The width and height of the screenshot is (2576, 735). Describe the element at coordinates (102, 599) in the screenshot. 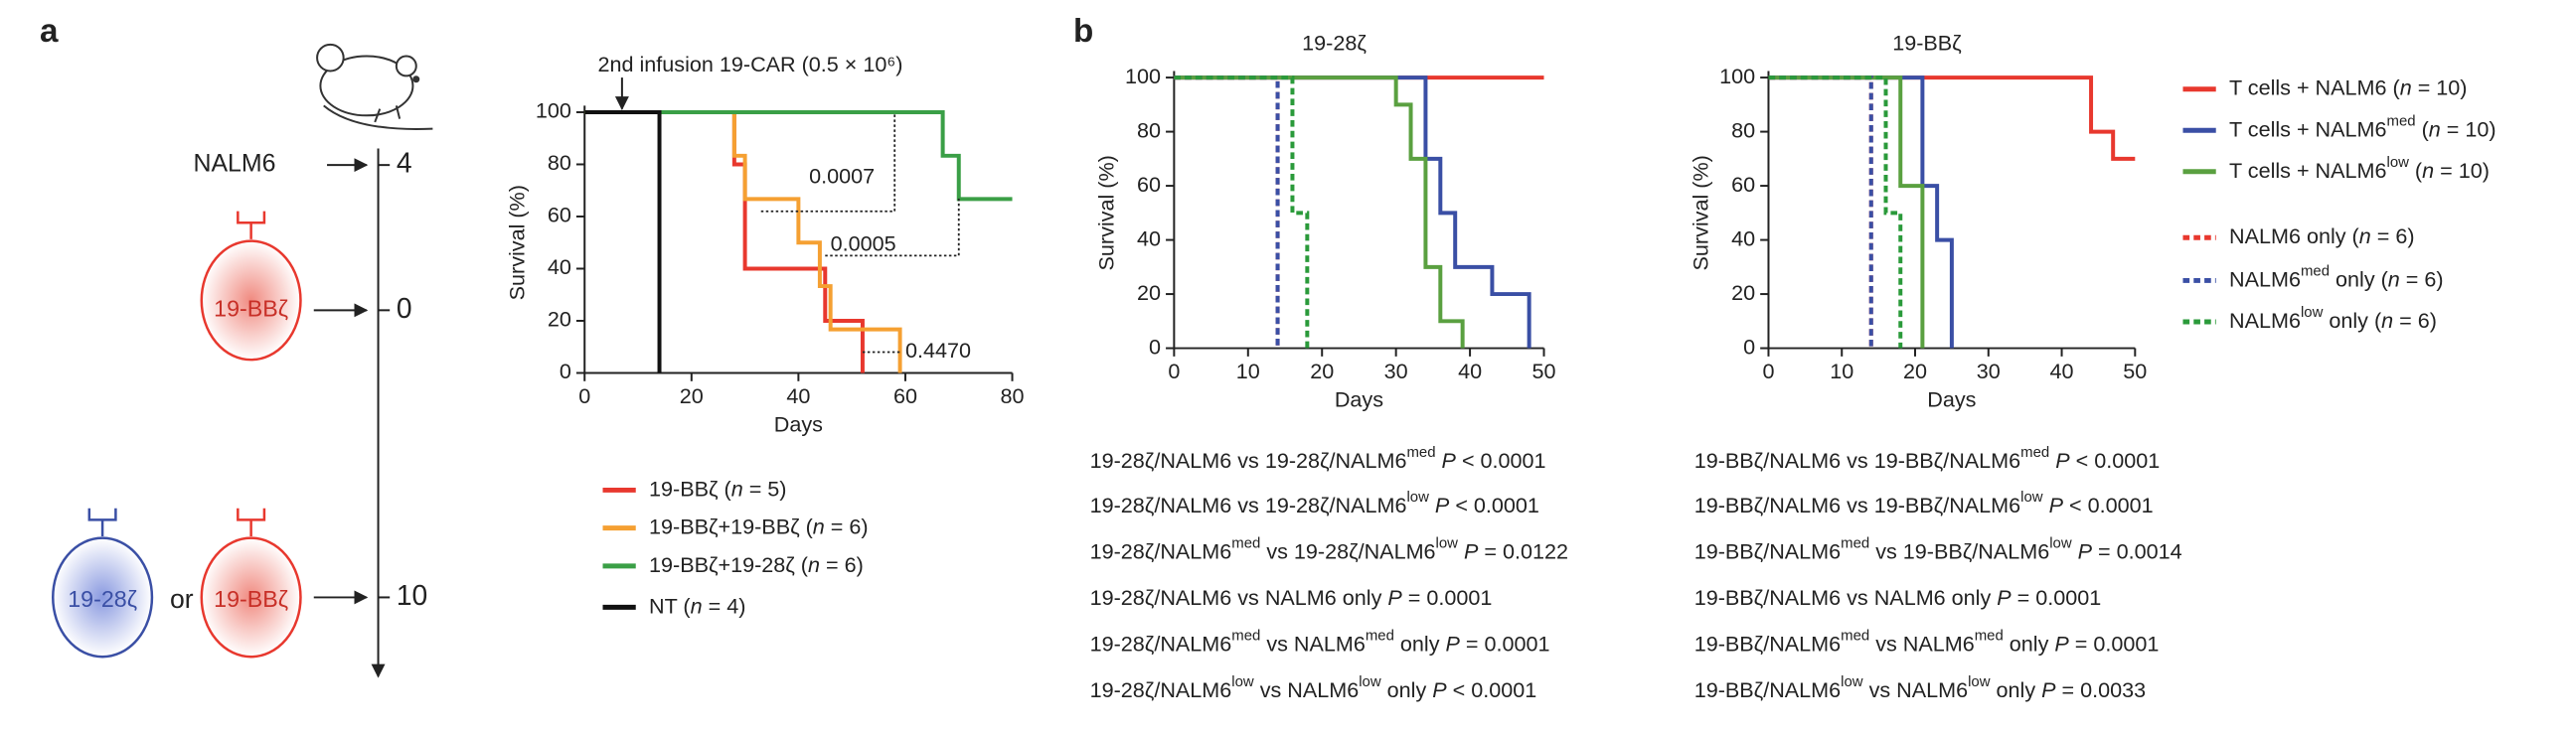

I see `cell-label: 19-28ζ` at that location.